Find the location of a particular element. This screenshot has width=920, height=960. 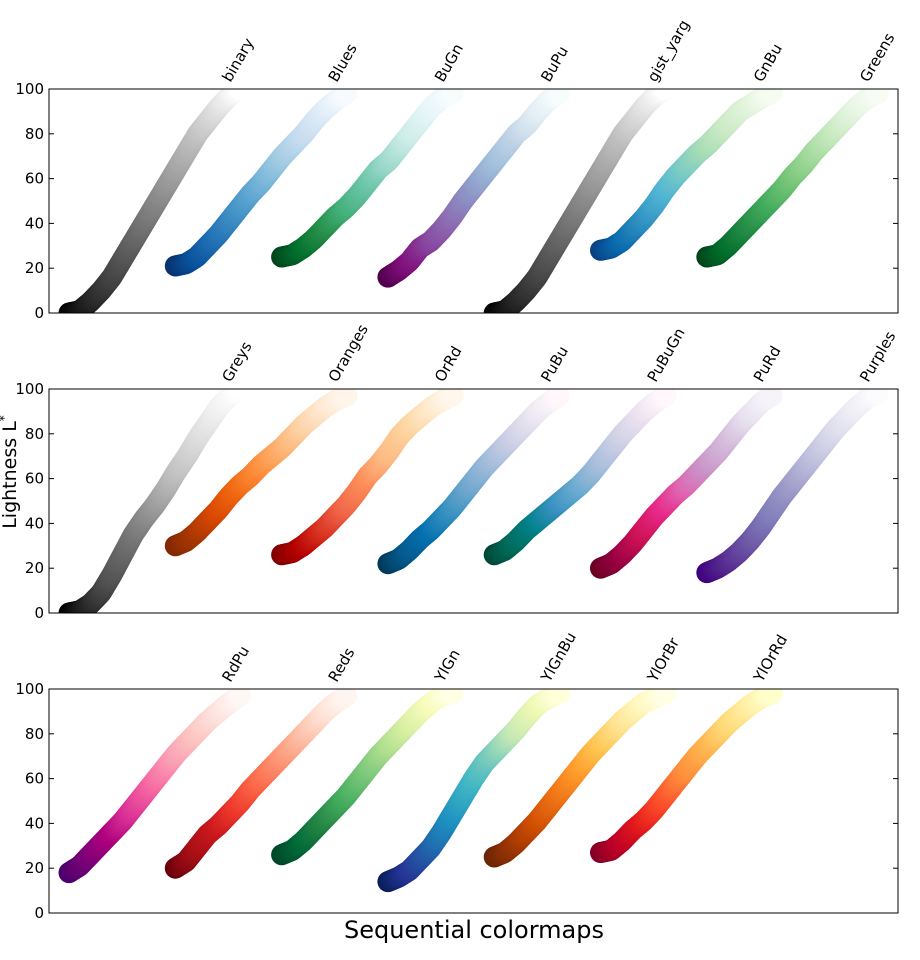

series-YlOrBr is located at coordinates (580, 775).